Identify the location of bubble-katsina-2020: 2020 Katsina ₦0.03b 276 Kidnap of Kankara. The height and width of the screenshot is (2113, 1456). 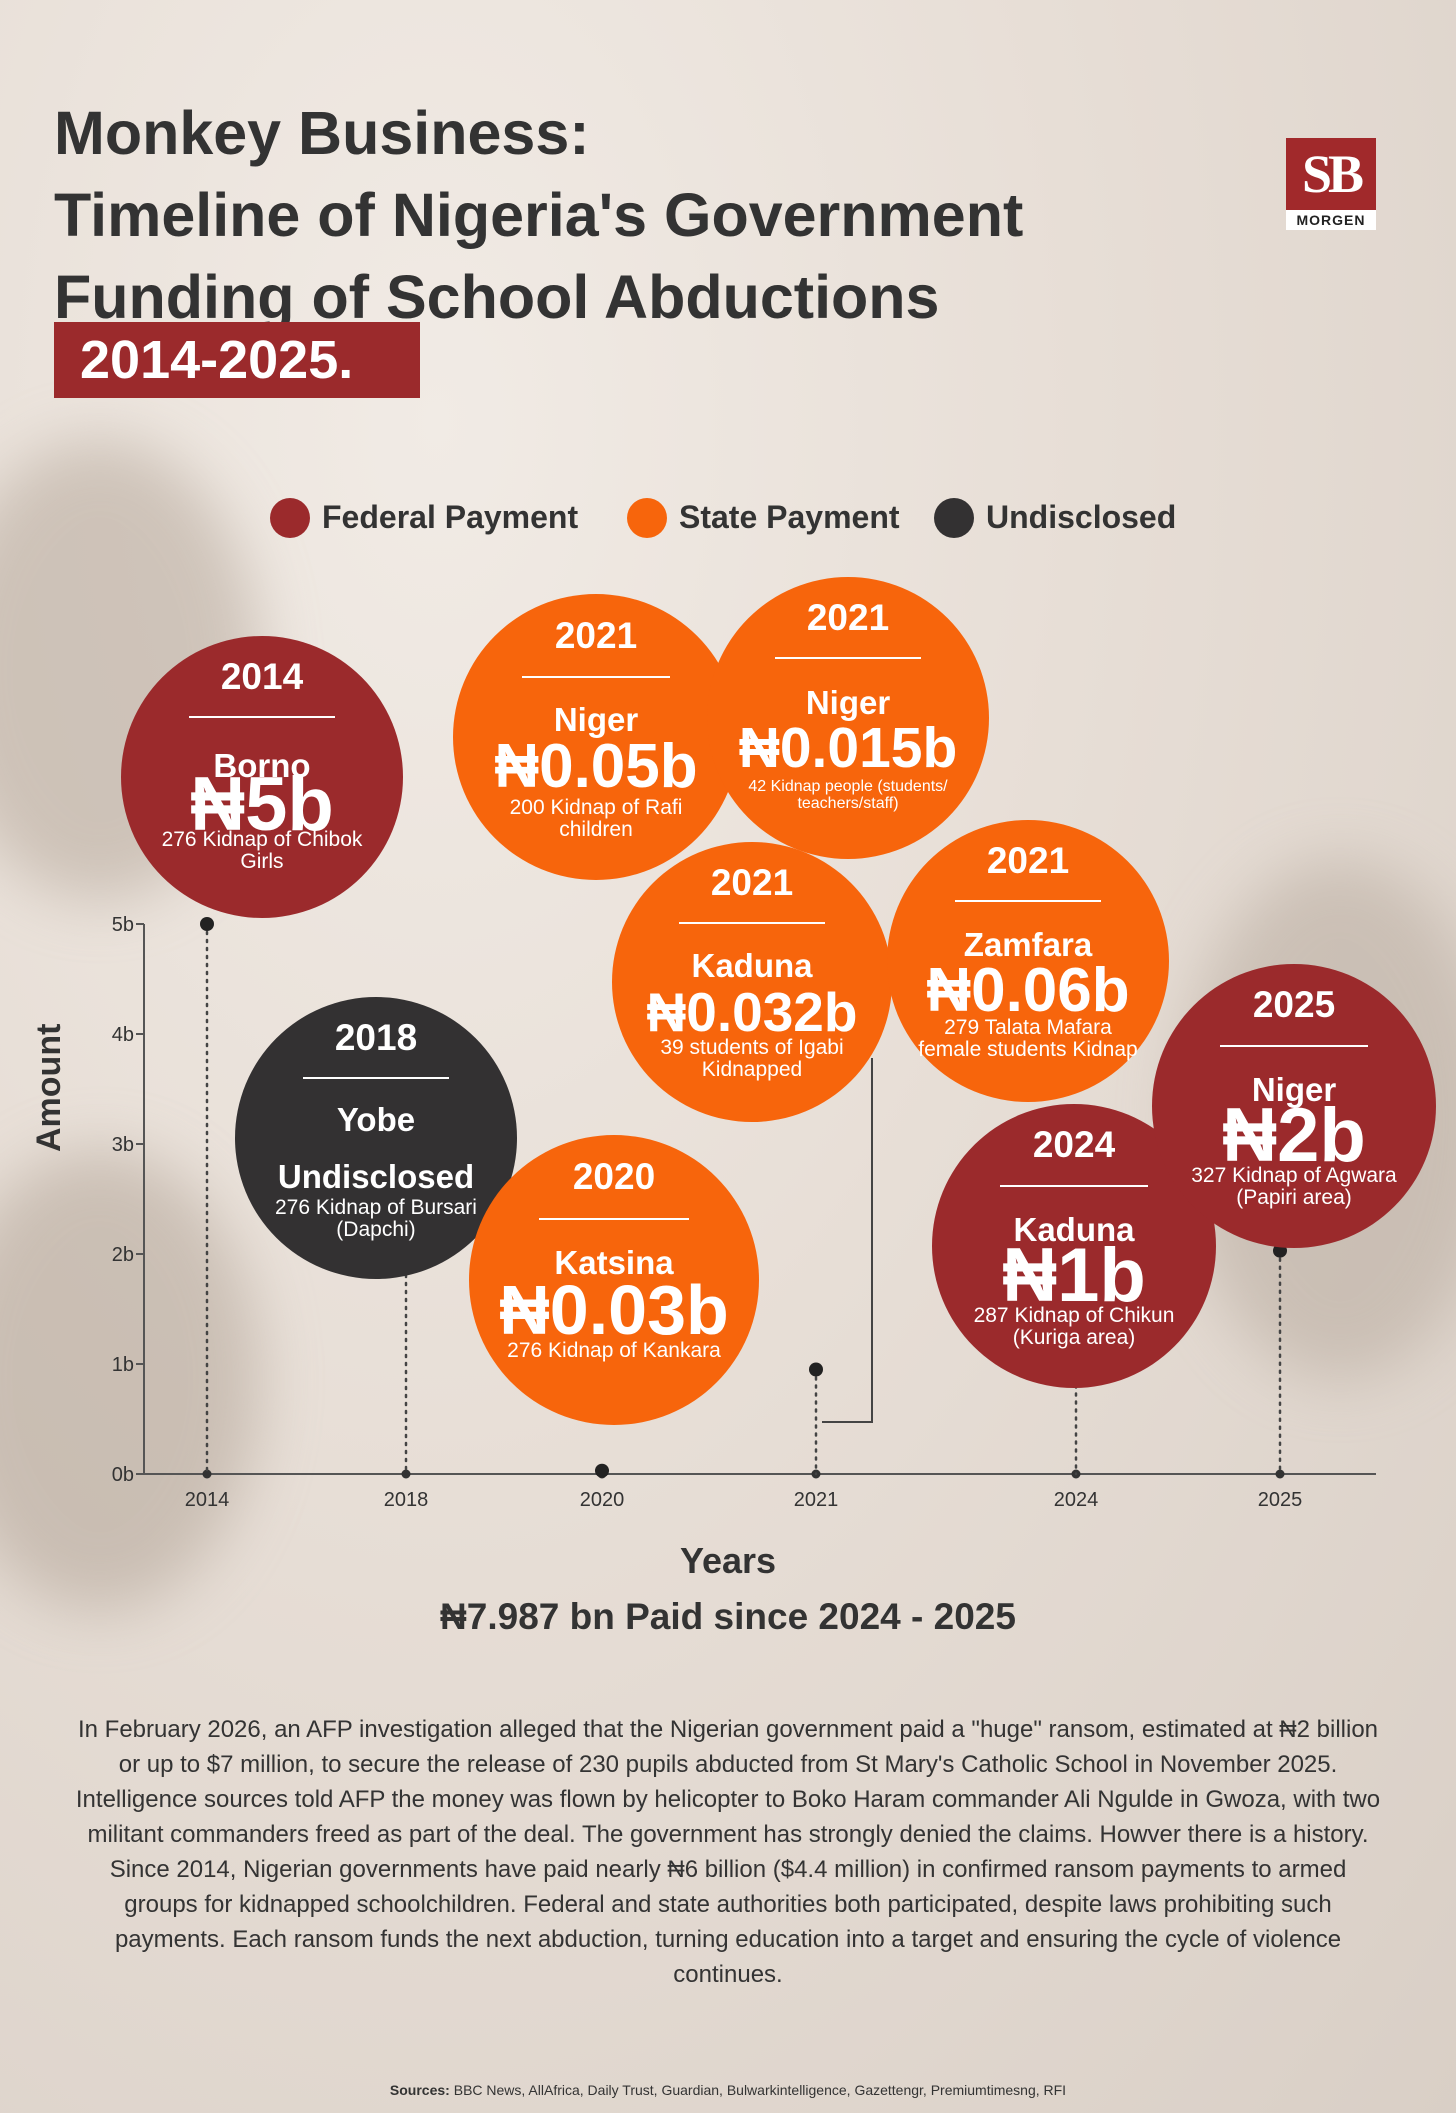
(614, 1280).